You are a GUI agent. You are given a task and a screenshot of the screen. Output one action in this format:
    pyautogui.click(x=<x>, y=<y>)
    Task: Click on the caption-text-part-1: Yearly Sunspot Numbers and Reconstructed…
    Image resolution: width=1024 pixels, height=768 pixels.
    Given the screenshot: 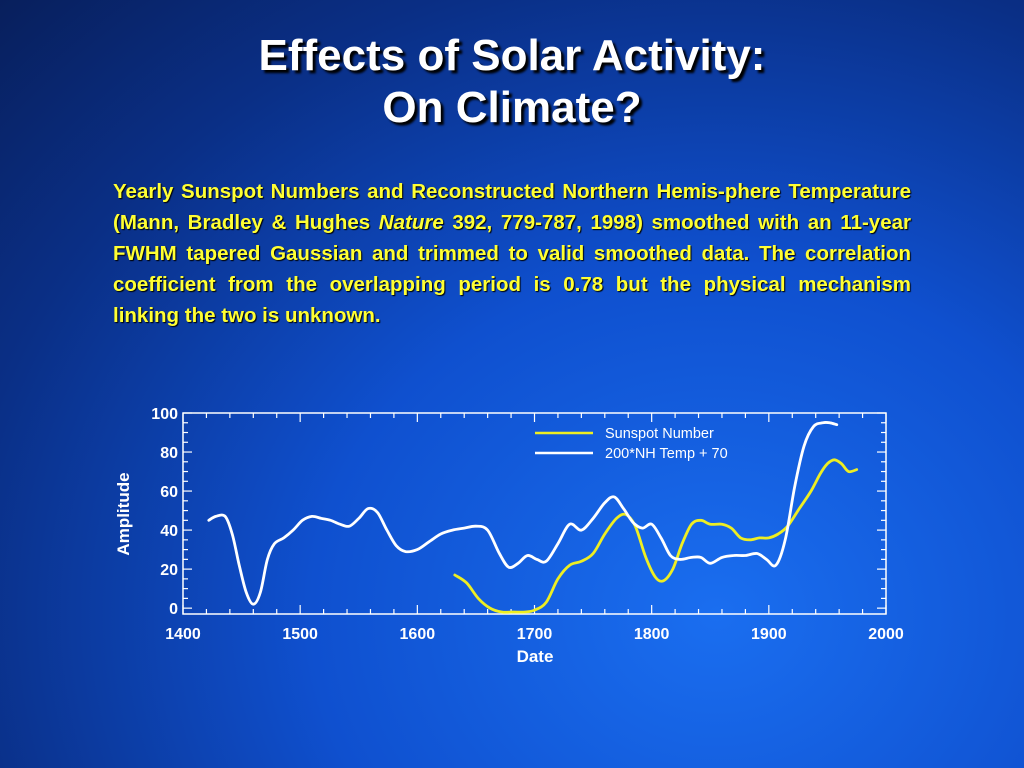 What is the action you would take?
    pyautogui.click(x=512, y=207)
    